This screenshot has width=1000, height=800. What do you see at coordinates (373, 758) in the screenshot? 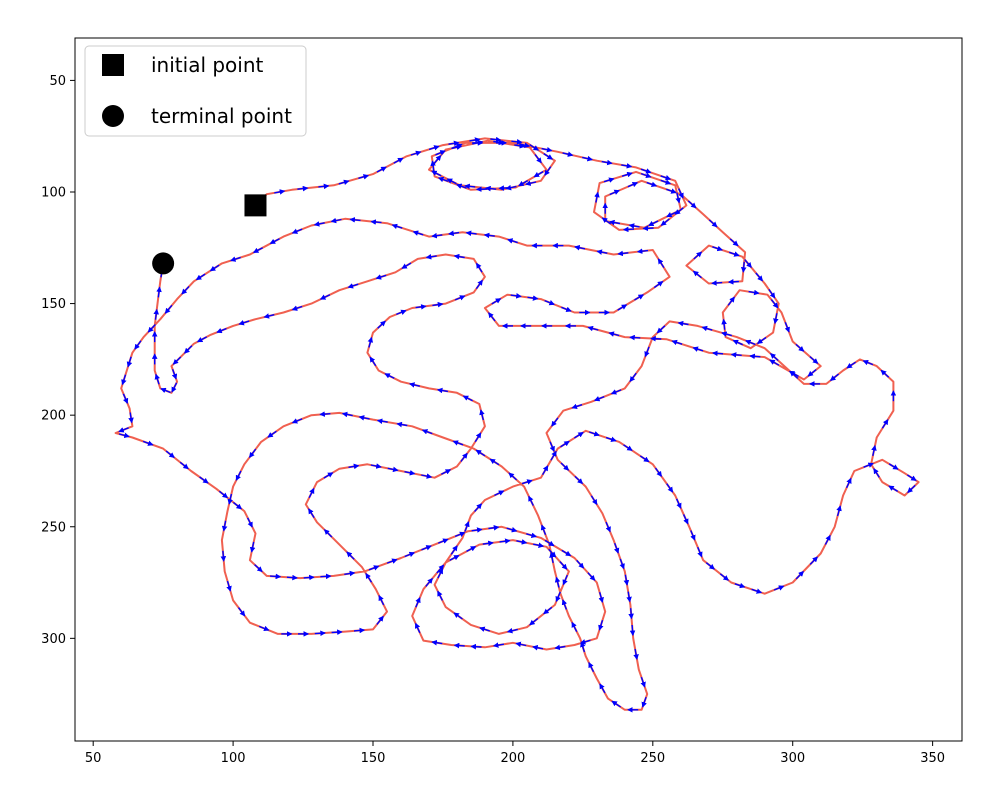
I see `x-tick-label: 150` at bounding box center [373, 758].